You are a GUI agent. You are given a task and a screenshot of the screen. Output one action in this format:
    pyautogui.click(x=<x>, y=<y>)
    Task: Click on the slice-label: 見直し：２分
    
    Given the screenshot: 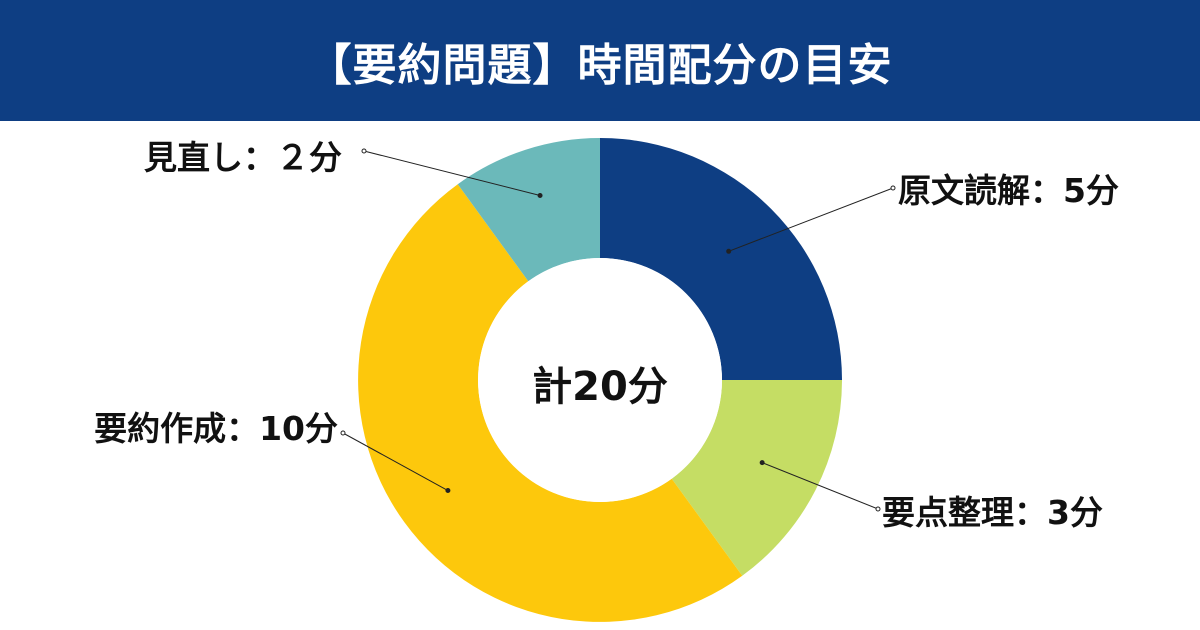 What is the action you would take?
    pyautogui.click(x=243, y=157)
    